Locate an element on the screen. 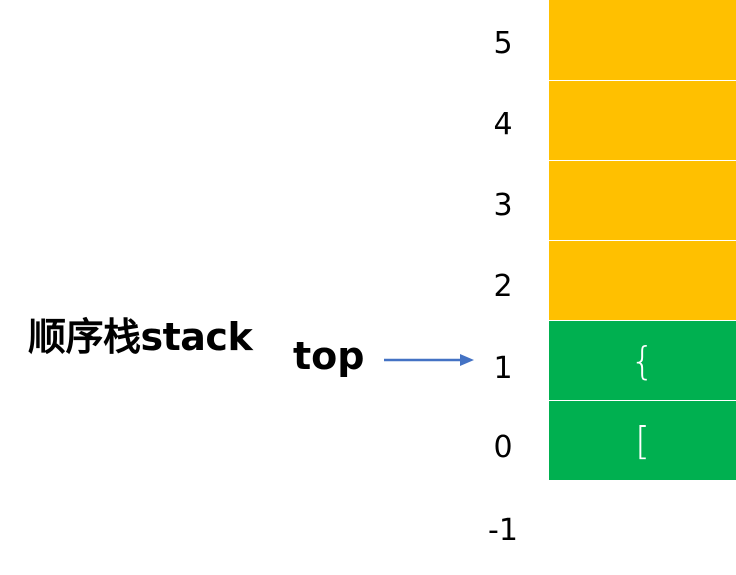 The height and width of the screenshot is (575, 736). index-label-2: 2 is located at coordinates (503, 286).